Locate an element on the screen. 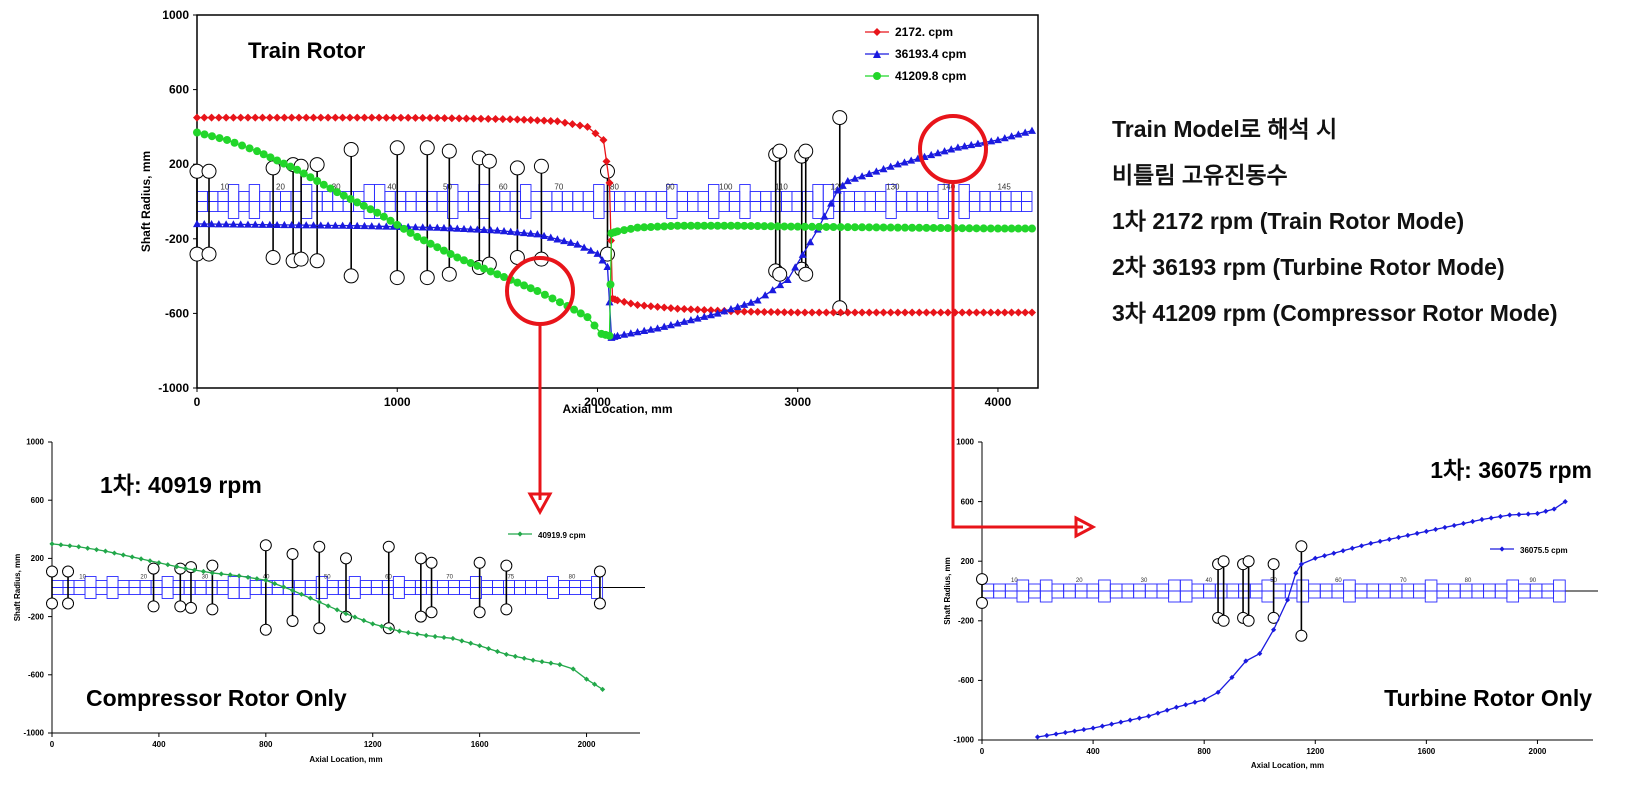 The width and height of the screenshot is (1647, 807). legend-label: 41209.8 cpm is located at coordinates (930, 76).